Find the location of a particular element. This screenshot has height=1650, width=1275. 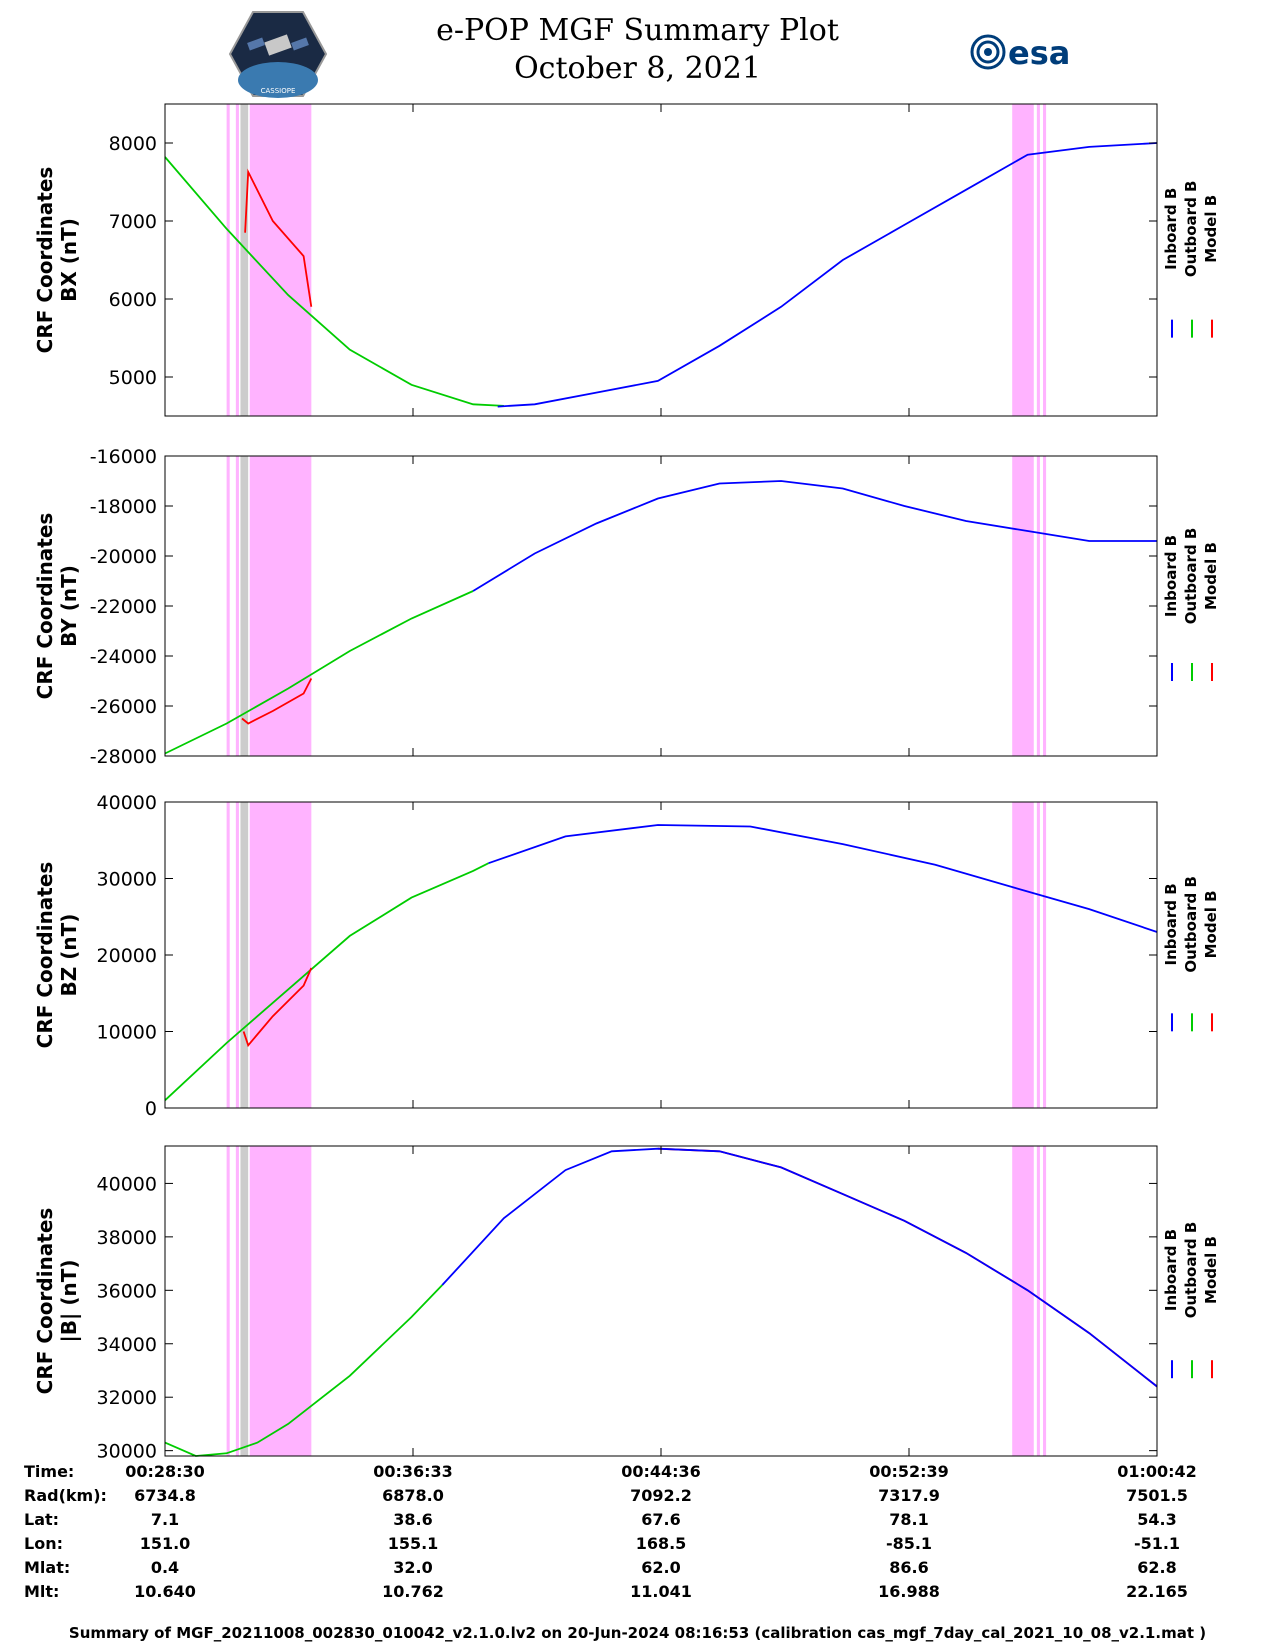

y-tick-label: -22000 is located at coordinates (123, 607).